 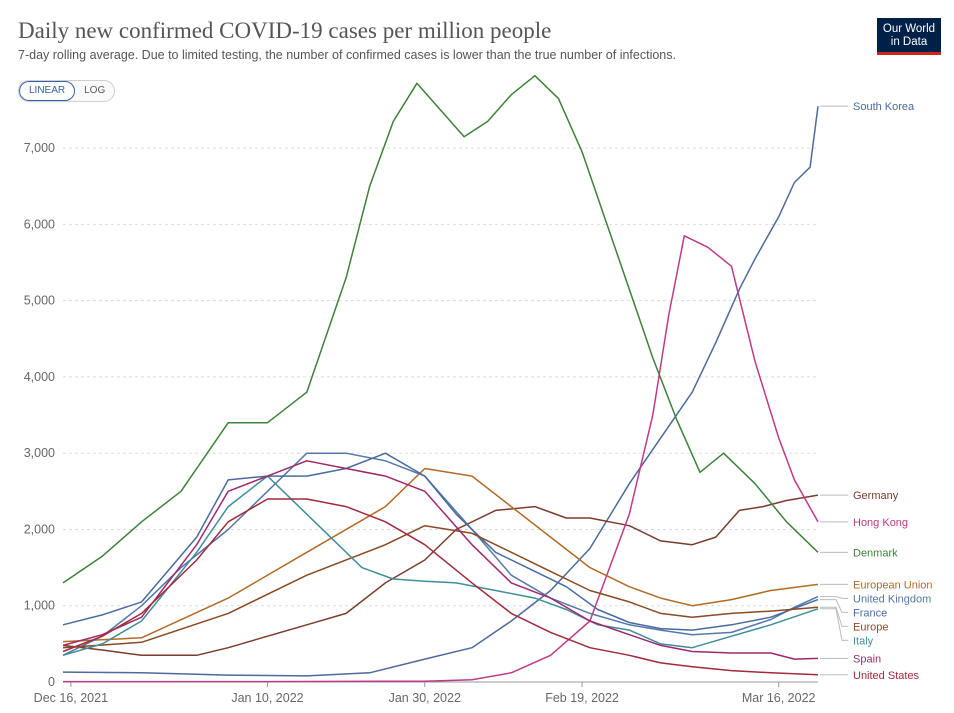 I want to click on series-label-france: France, so click(x=870, y=613).